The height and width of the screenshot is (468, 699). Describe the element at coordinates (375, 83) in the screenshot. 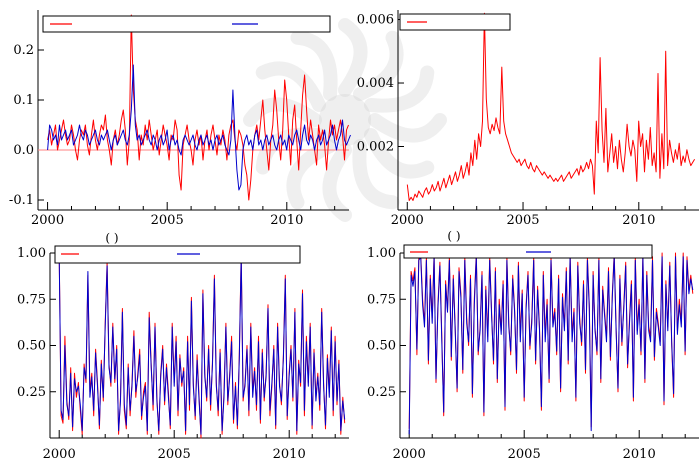

I see `y-tick-label: 0.004` at that location.